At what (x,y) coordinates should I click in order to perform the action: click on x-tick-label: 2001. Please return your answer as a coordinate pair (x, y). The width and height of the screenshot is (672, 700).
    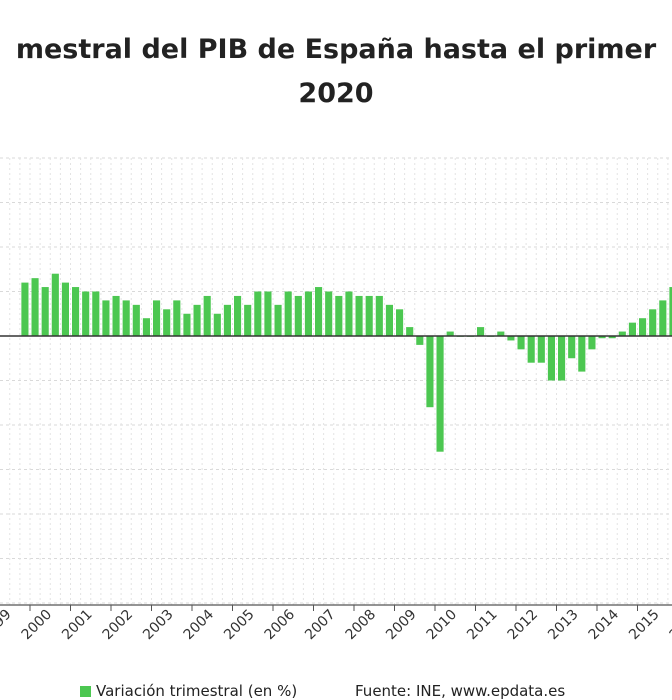
    Looking at the image, I should click on (77, 625).